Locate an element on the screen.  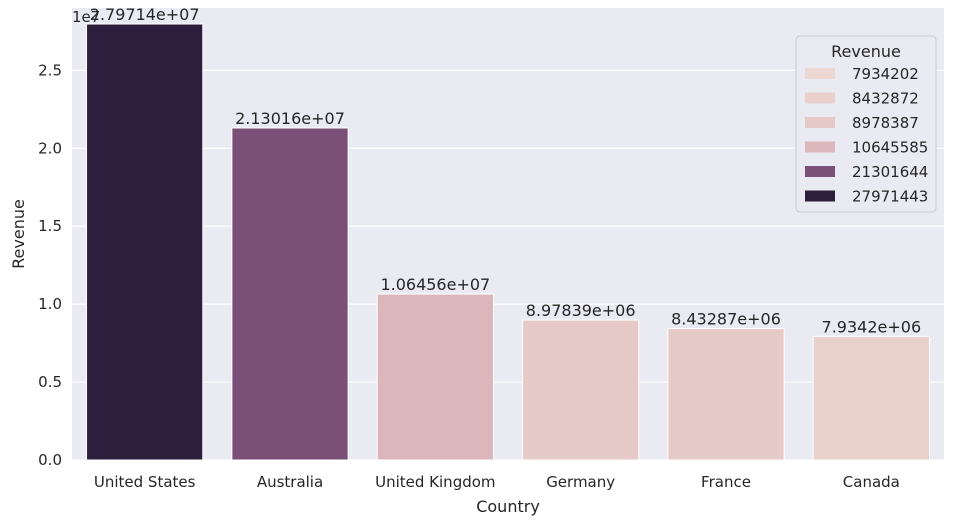
bar-value-label: 8.97839e+06 is located at coordinates (581, 310).